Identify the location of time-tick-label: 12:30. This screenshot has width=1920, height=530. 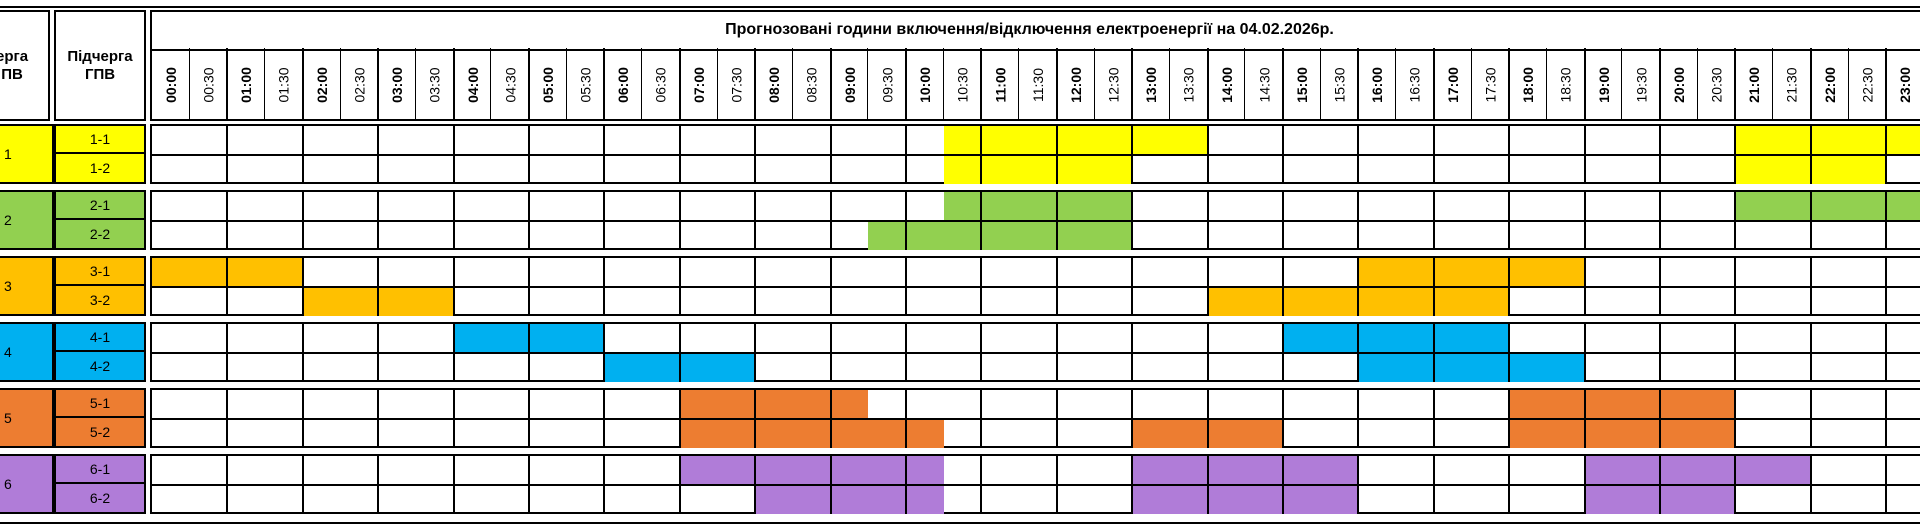
(1113, 84).